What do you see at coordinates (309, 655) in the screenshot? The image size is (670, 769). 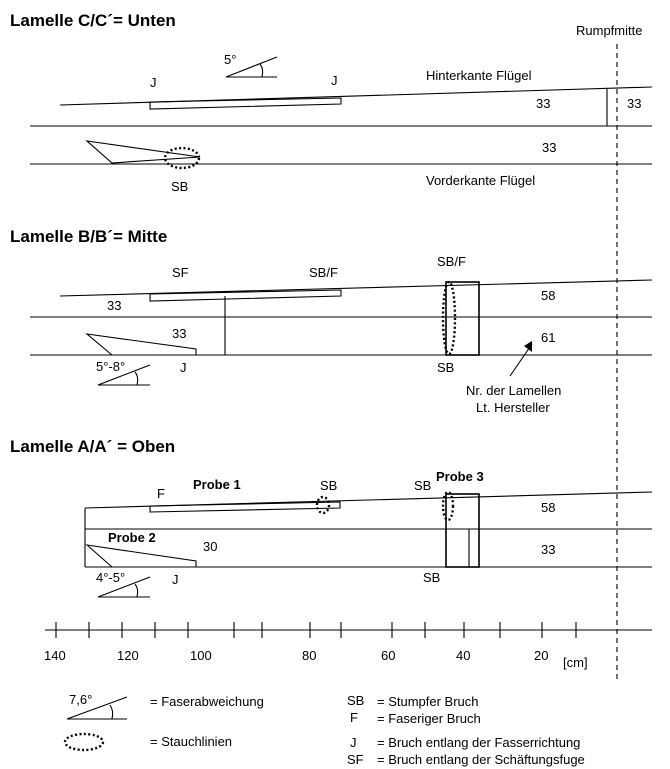 I see `scale-tick-label: 80` at bounding box center [309, 655].